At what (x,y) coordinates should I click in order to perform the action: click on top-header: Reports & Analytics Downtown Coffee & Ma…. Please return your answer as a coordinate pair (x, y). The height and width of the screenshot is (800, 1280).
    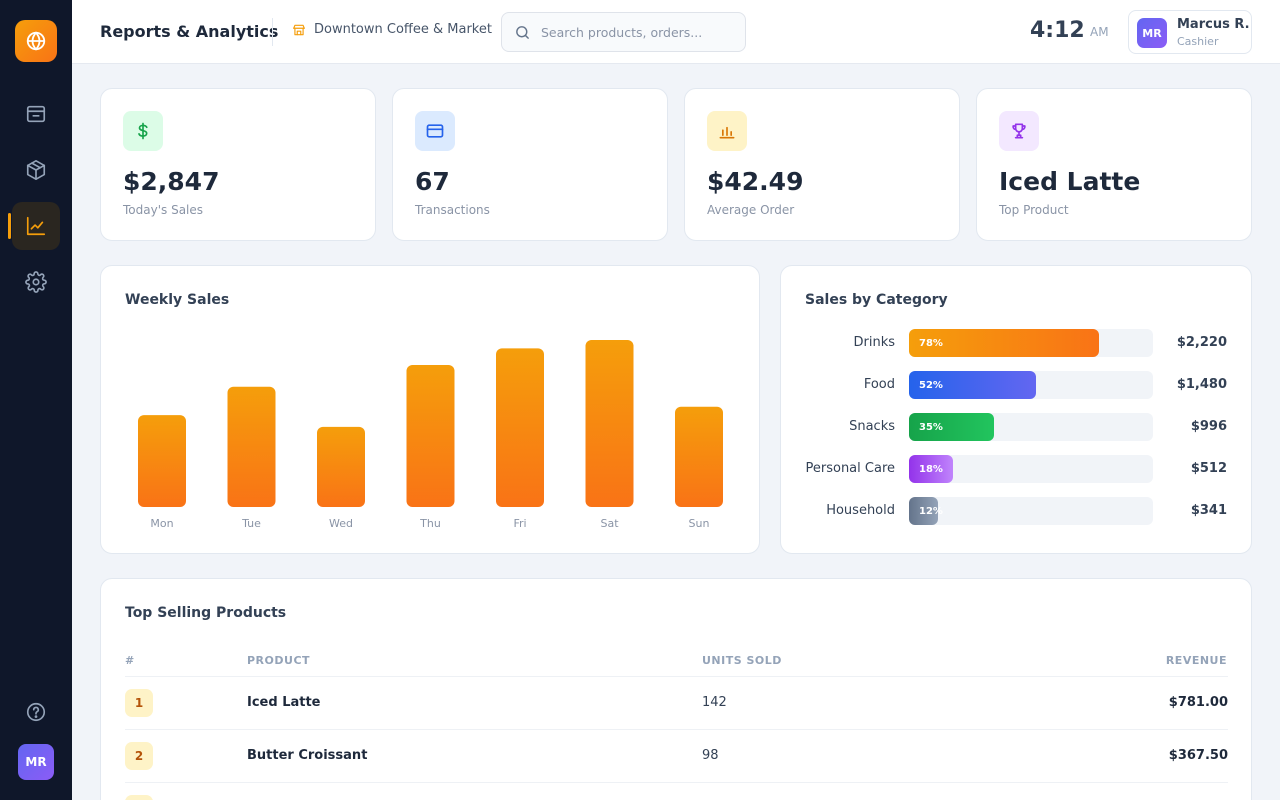
    Looking at the image, I should click on (676, 32).